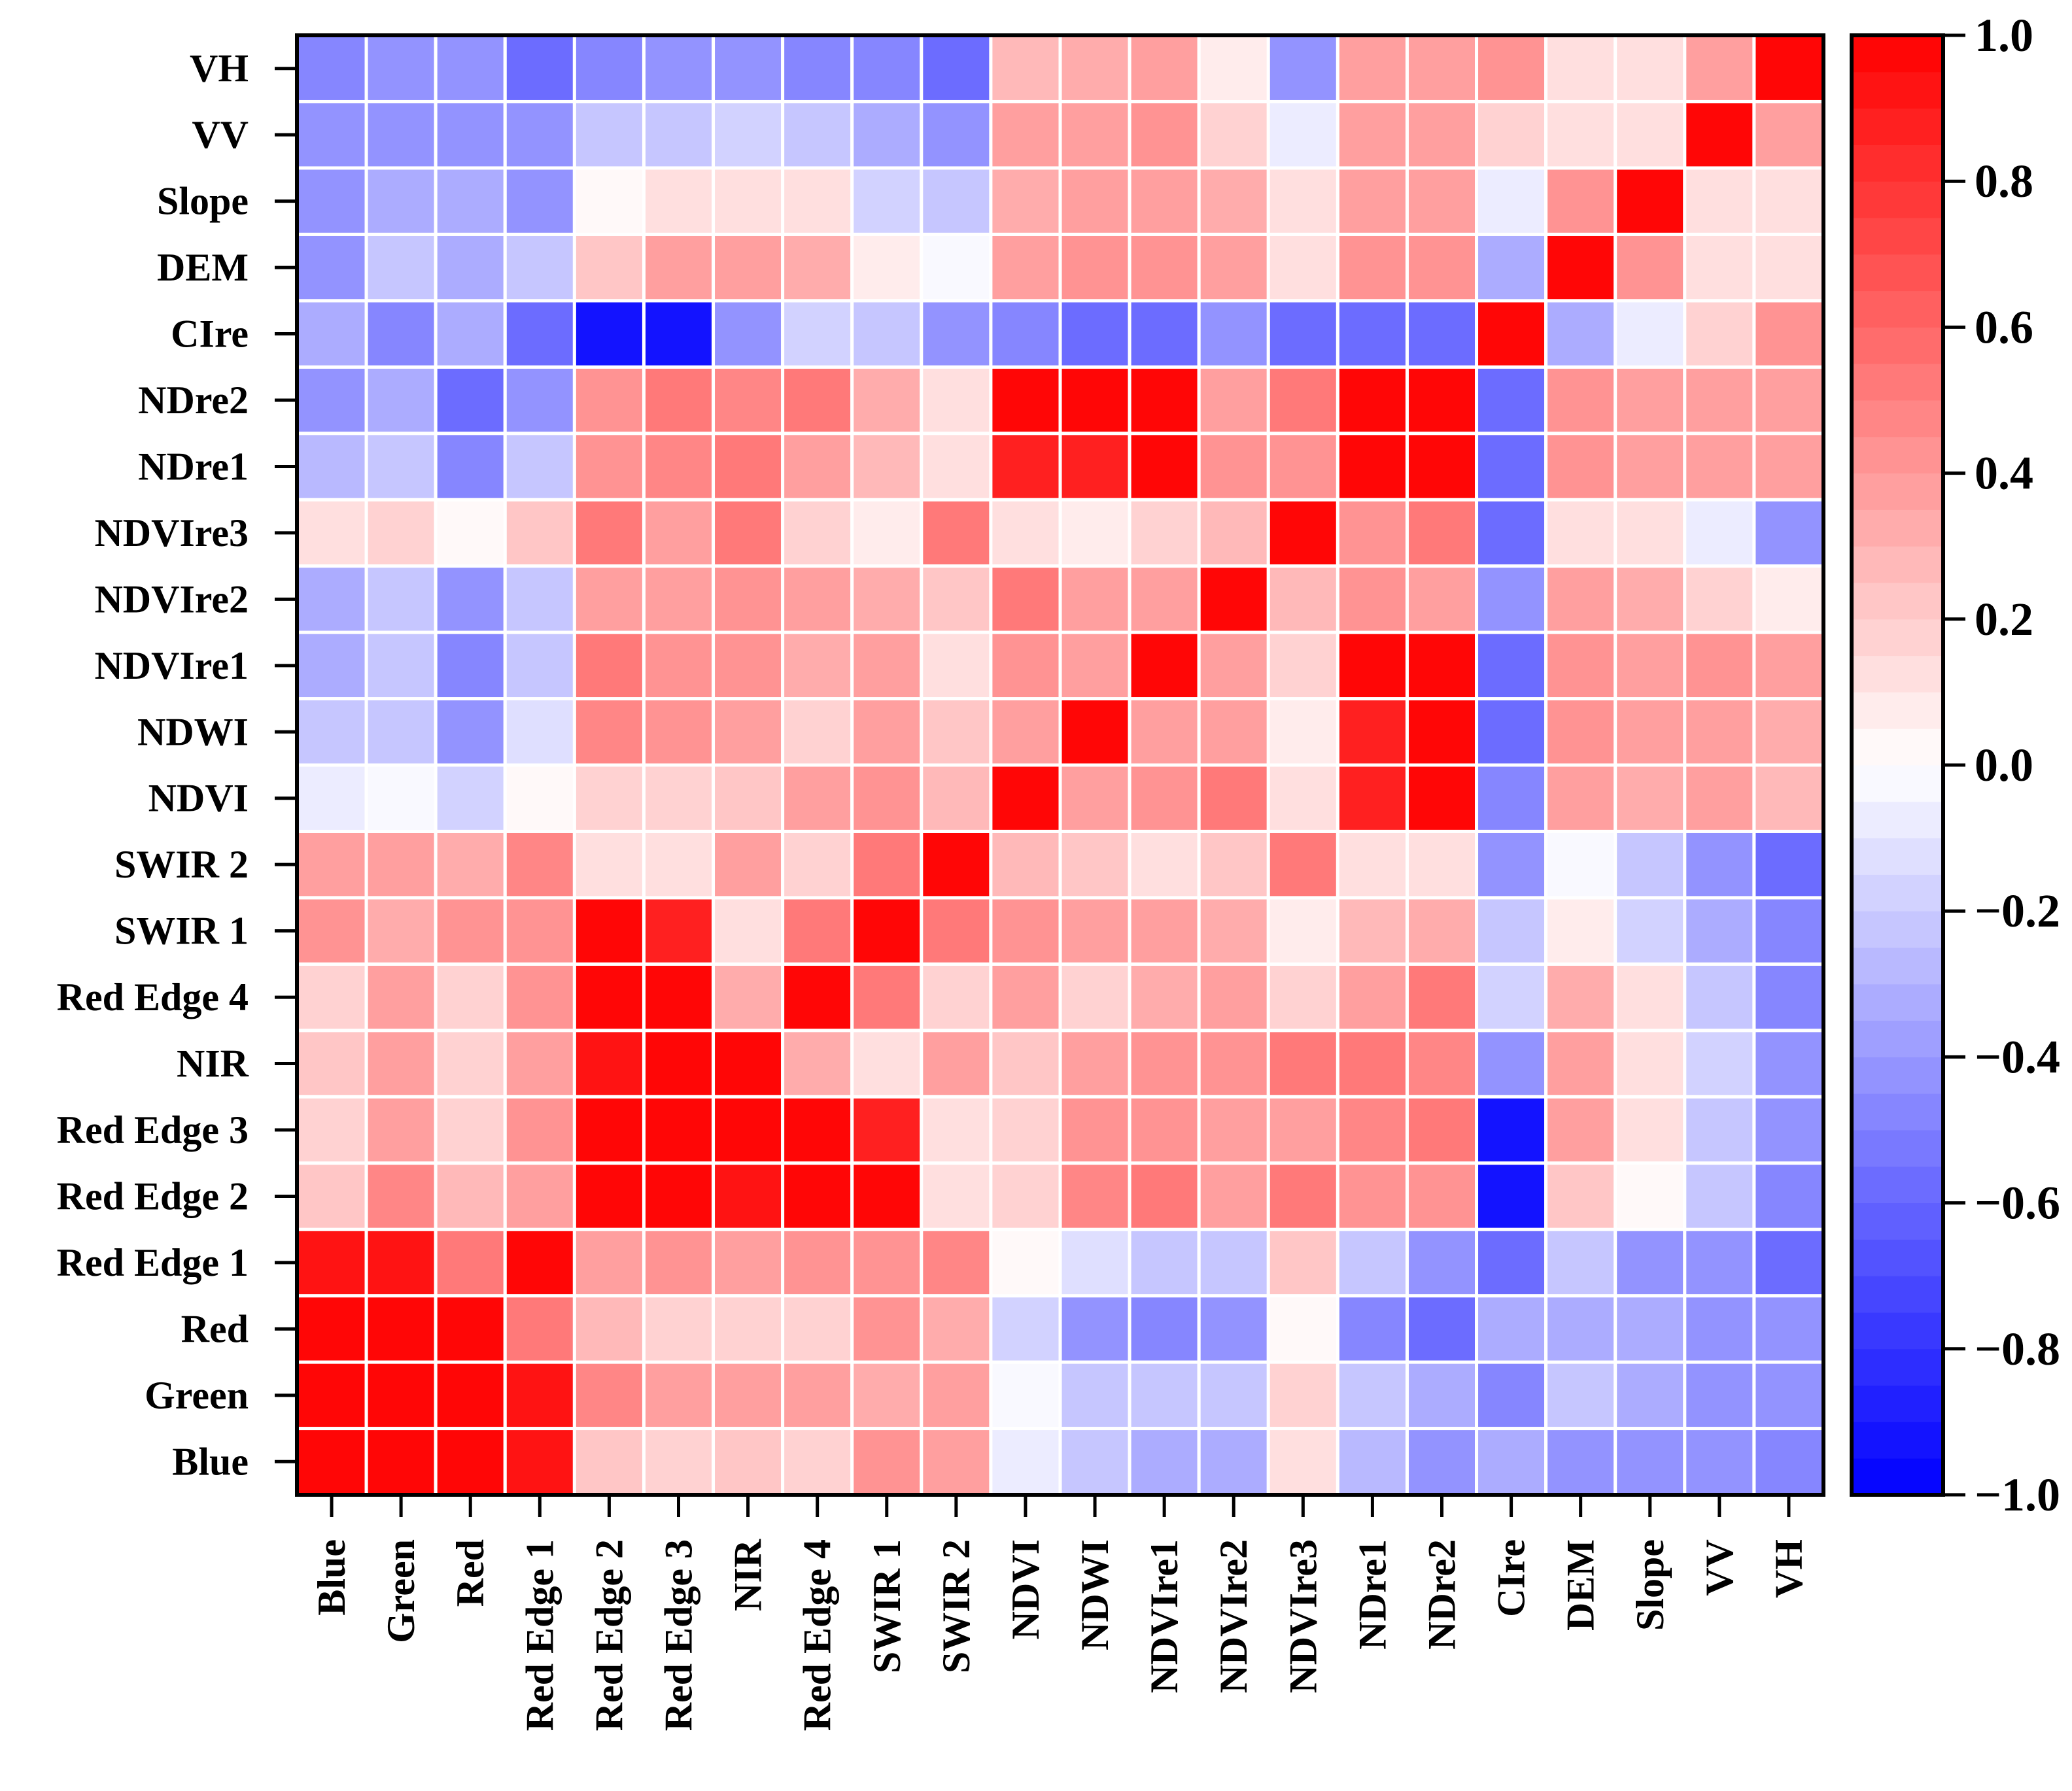 The image size is (2072, 1791). What do you see at coordinates (1095, 1462) in the screenshot?
I see `cell-blue-ndwi` at bounding box center [1095, 1462].